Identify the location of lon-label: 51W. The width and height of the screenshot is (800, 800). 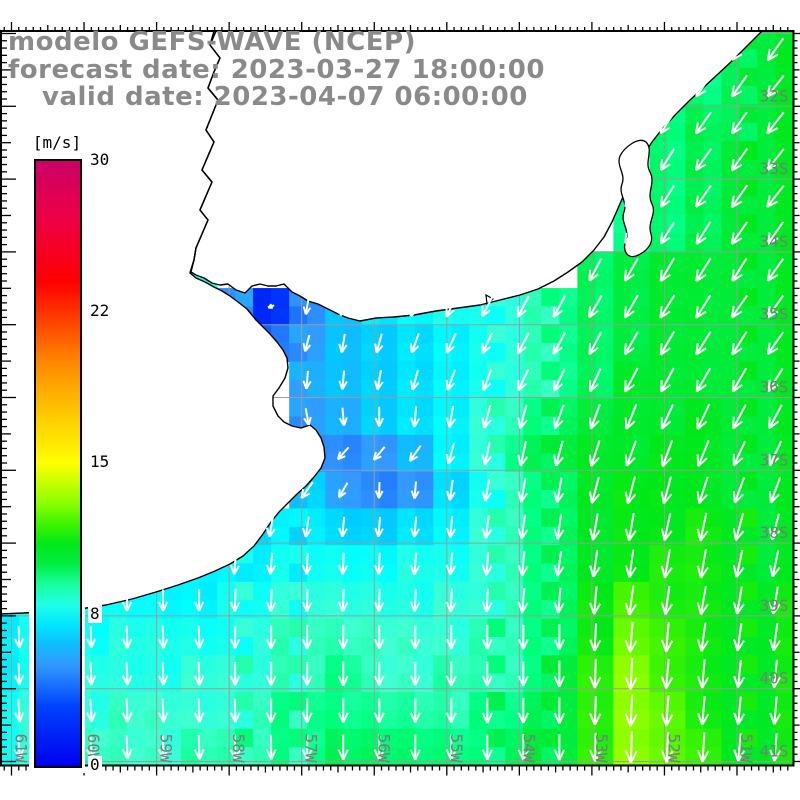
(746, 748).